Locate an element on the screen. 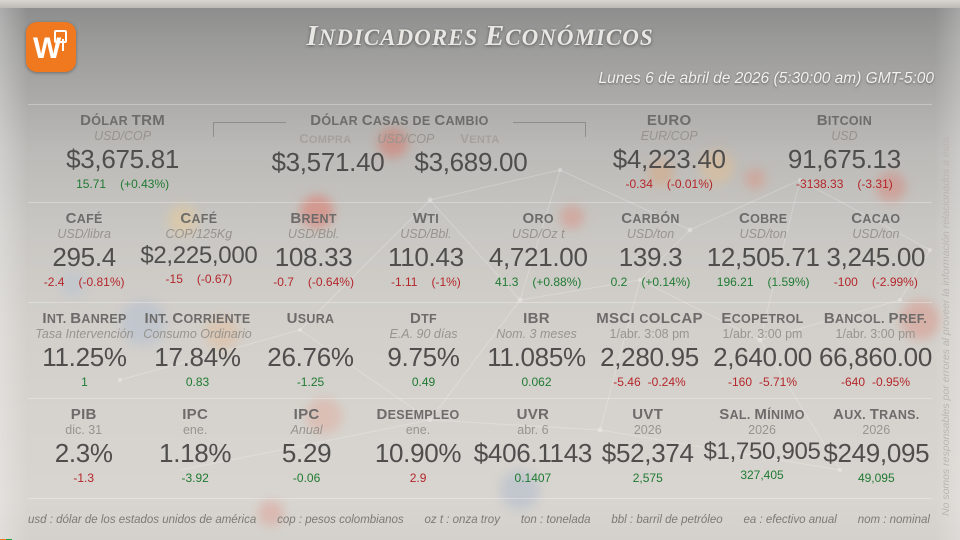 The image size is (960, 540). page-title-i: I is located at coordinates (312, 36).